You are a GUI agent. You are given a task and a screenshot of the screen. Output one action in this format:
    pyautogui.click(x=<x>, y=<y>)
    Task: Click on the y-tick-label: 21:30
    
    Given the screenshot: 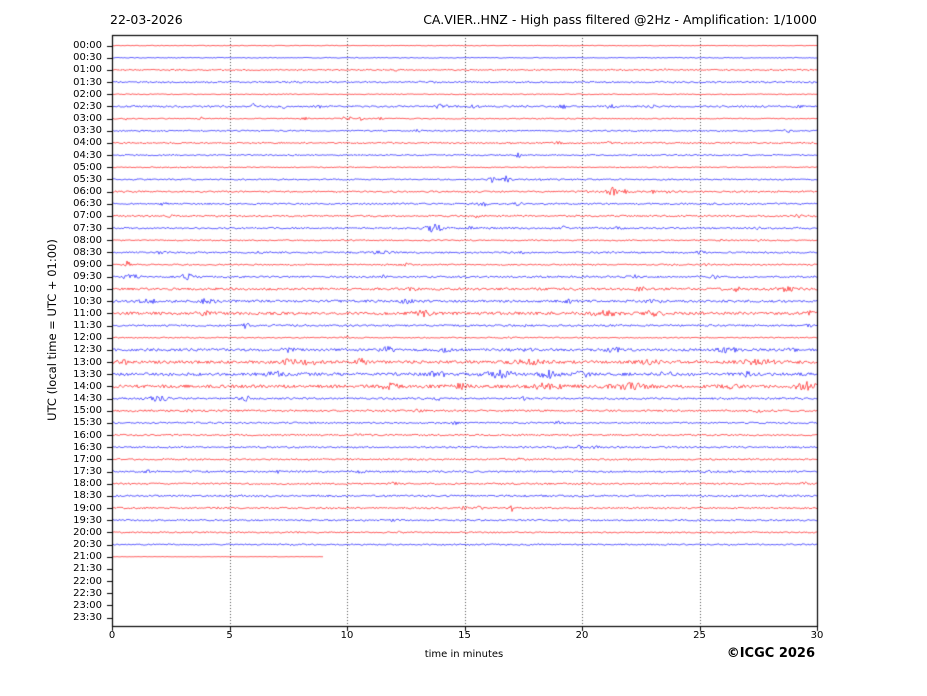 What is the action you would take?
    pyautogui.click(x=87, y=569)
    